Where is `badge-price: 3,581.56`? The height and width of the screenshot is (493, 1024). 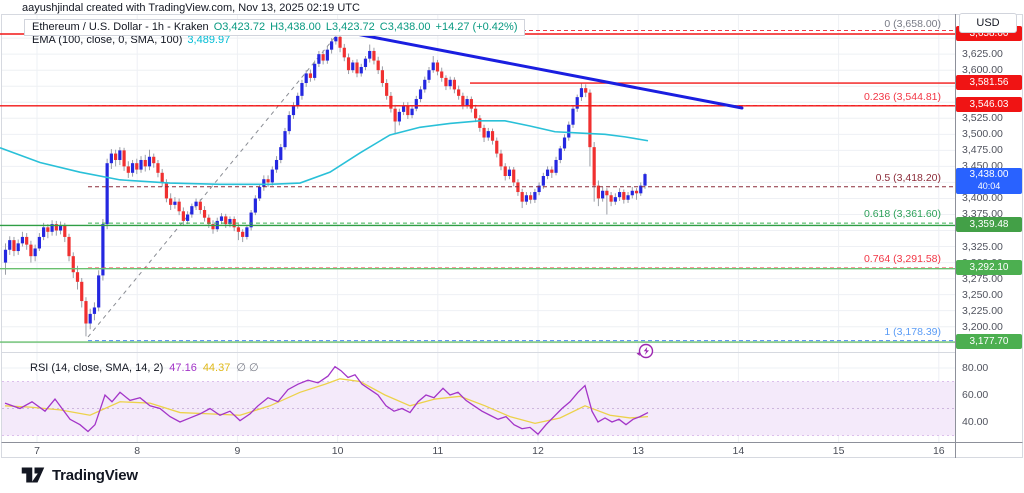 badge-price: 3,581.56 is located at coordinates (989, 82).